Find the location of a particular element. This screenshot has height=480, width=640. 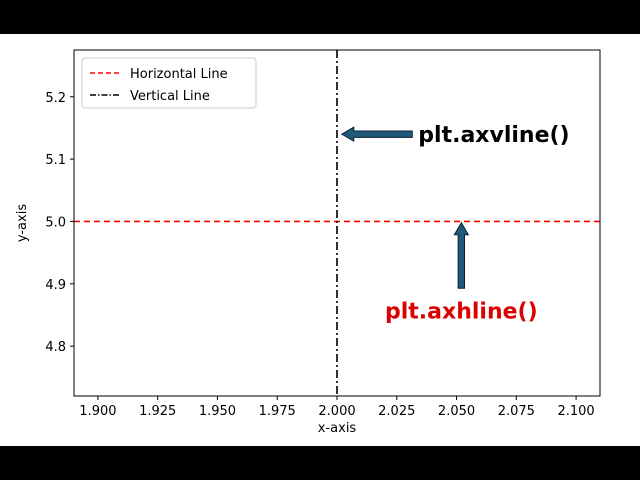

annotations-layer is located at coordinates (405, 207).